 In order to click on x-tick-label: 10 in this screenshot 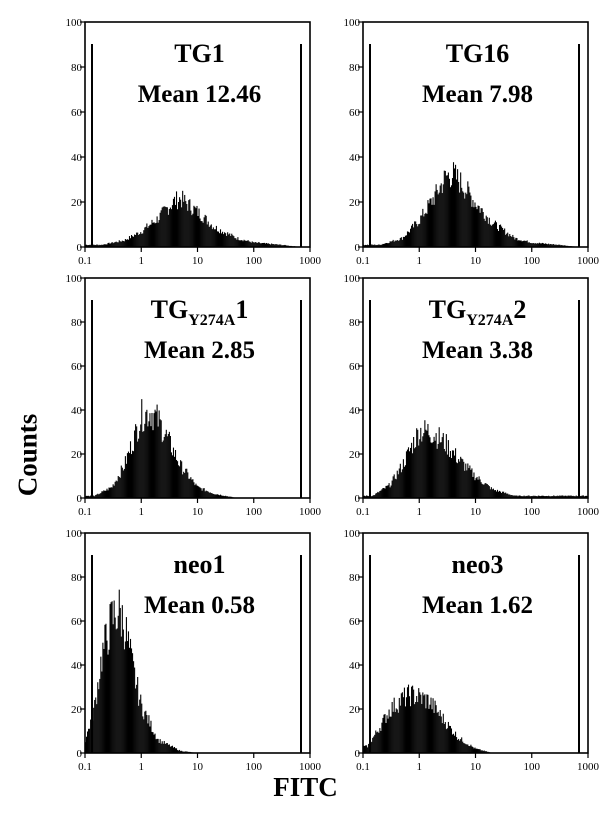, I will do `click(476, 512)`.